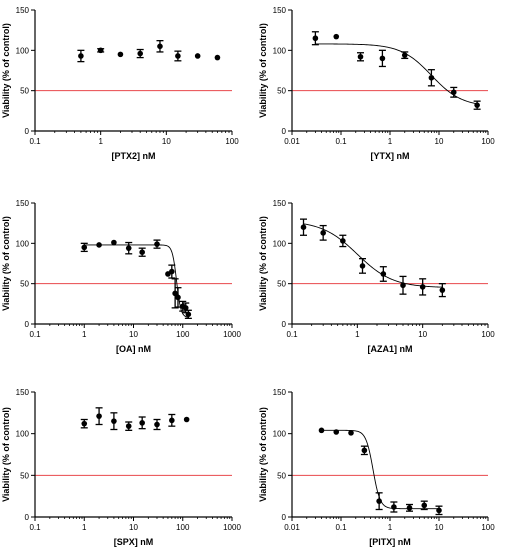 The image size is (505, 550). I want to click on x-tick-label: 1000, so click(232, 334).